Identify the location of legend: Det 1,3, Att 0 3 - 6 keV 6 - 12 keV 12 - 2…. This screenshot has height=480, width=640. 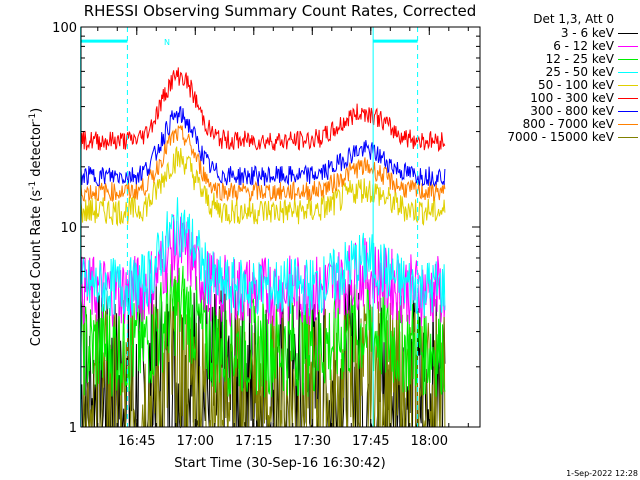
(559, 78).